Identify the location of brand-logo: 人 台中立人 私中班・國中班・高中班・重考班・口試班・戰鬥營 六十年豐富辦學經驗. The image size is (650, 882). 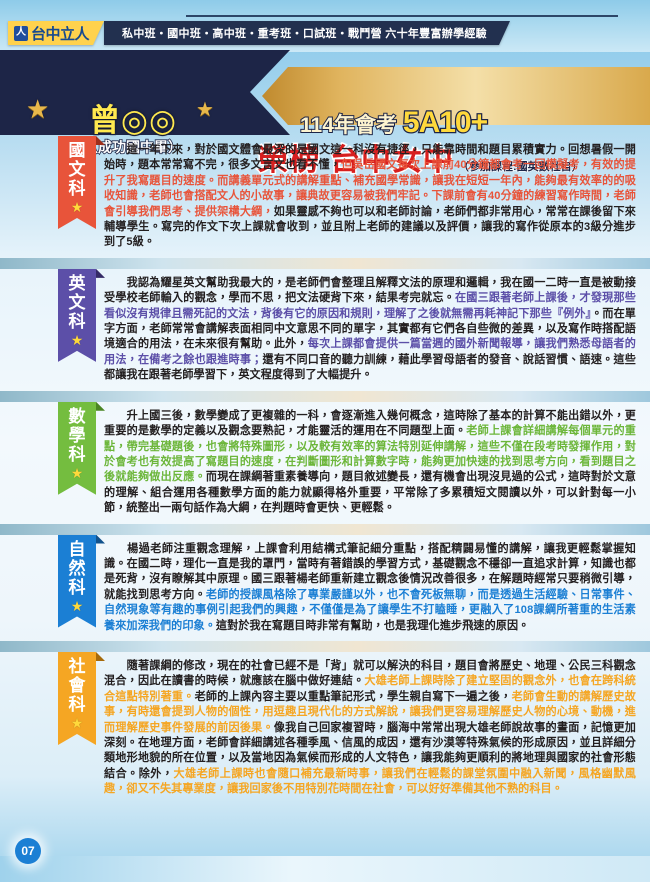
(259, 33).